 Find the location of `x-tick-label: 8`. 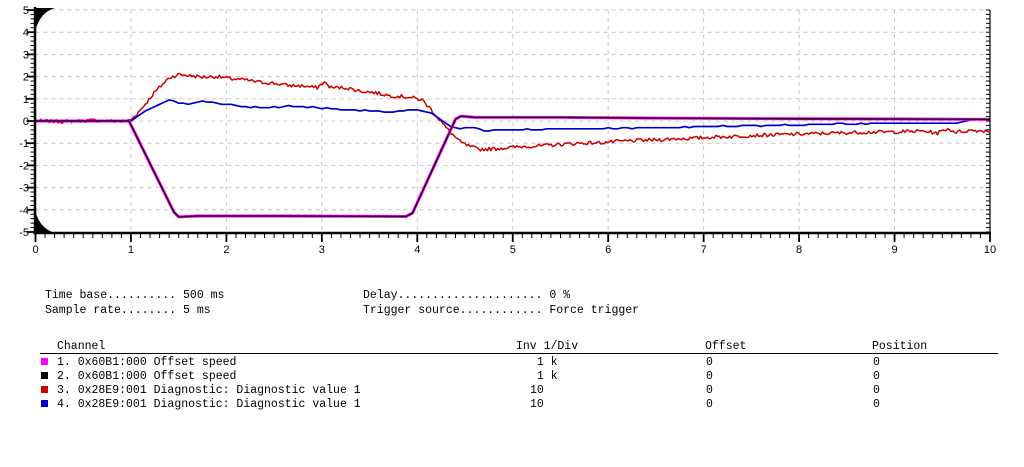

x-tick-label: 8 is located at coordinates (799, 250).